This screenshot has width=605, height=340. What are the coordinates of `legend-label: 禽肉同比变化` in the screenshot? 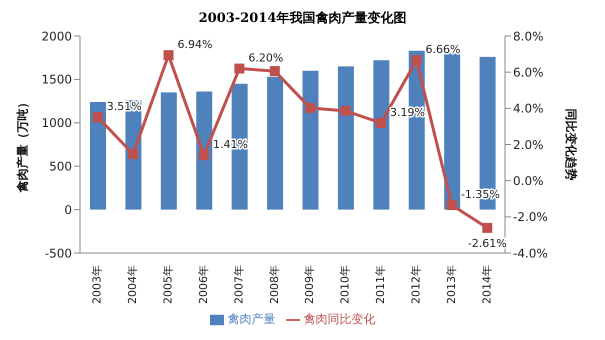 It's located at (340, 319).